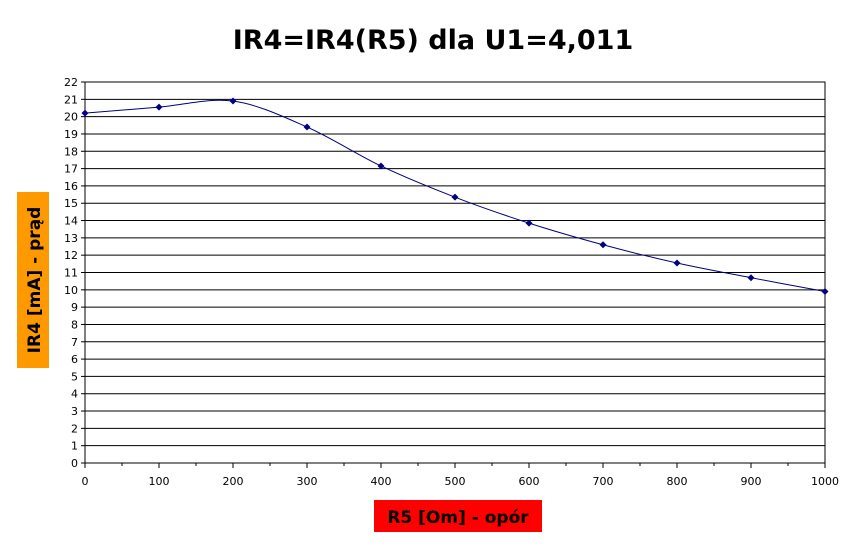 The image size is (866, 548). Describe the element at coordinates (71, 273) in the screenshot. I see `y-tick-label: 11` at that location.